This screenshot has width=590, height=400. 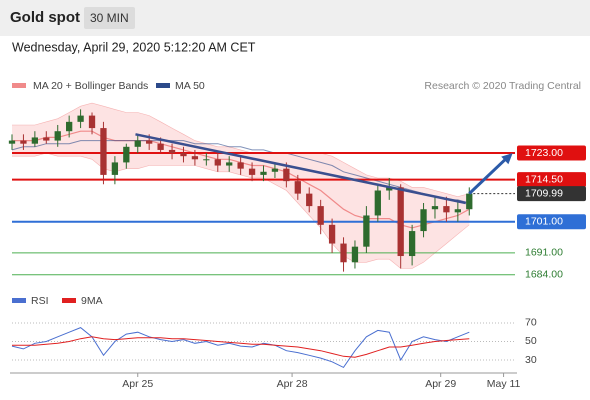 I want to click on timestamp: Wednesday, April 29, 2020 5:12:20 AM CET, so click(x=134, y=47).